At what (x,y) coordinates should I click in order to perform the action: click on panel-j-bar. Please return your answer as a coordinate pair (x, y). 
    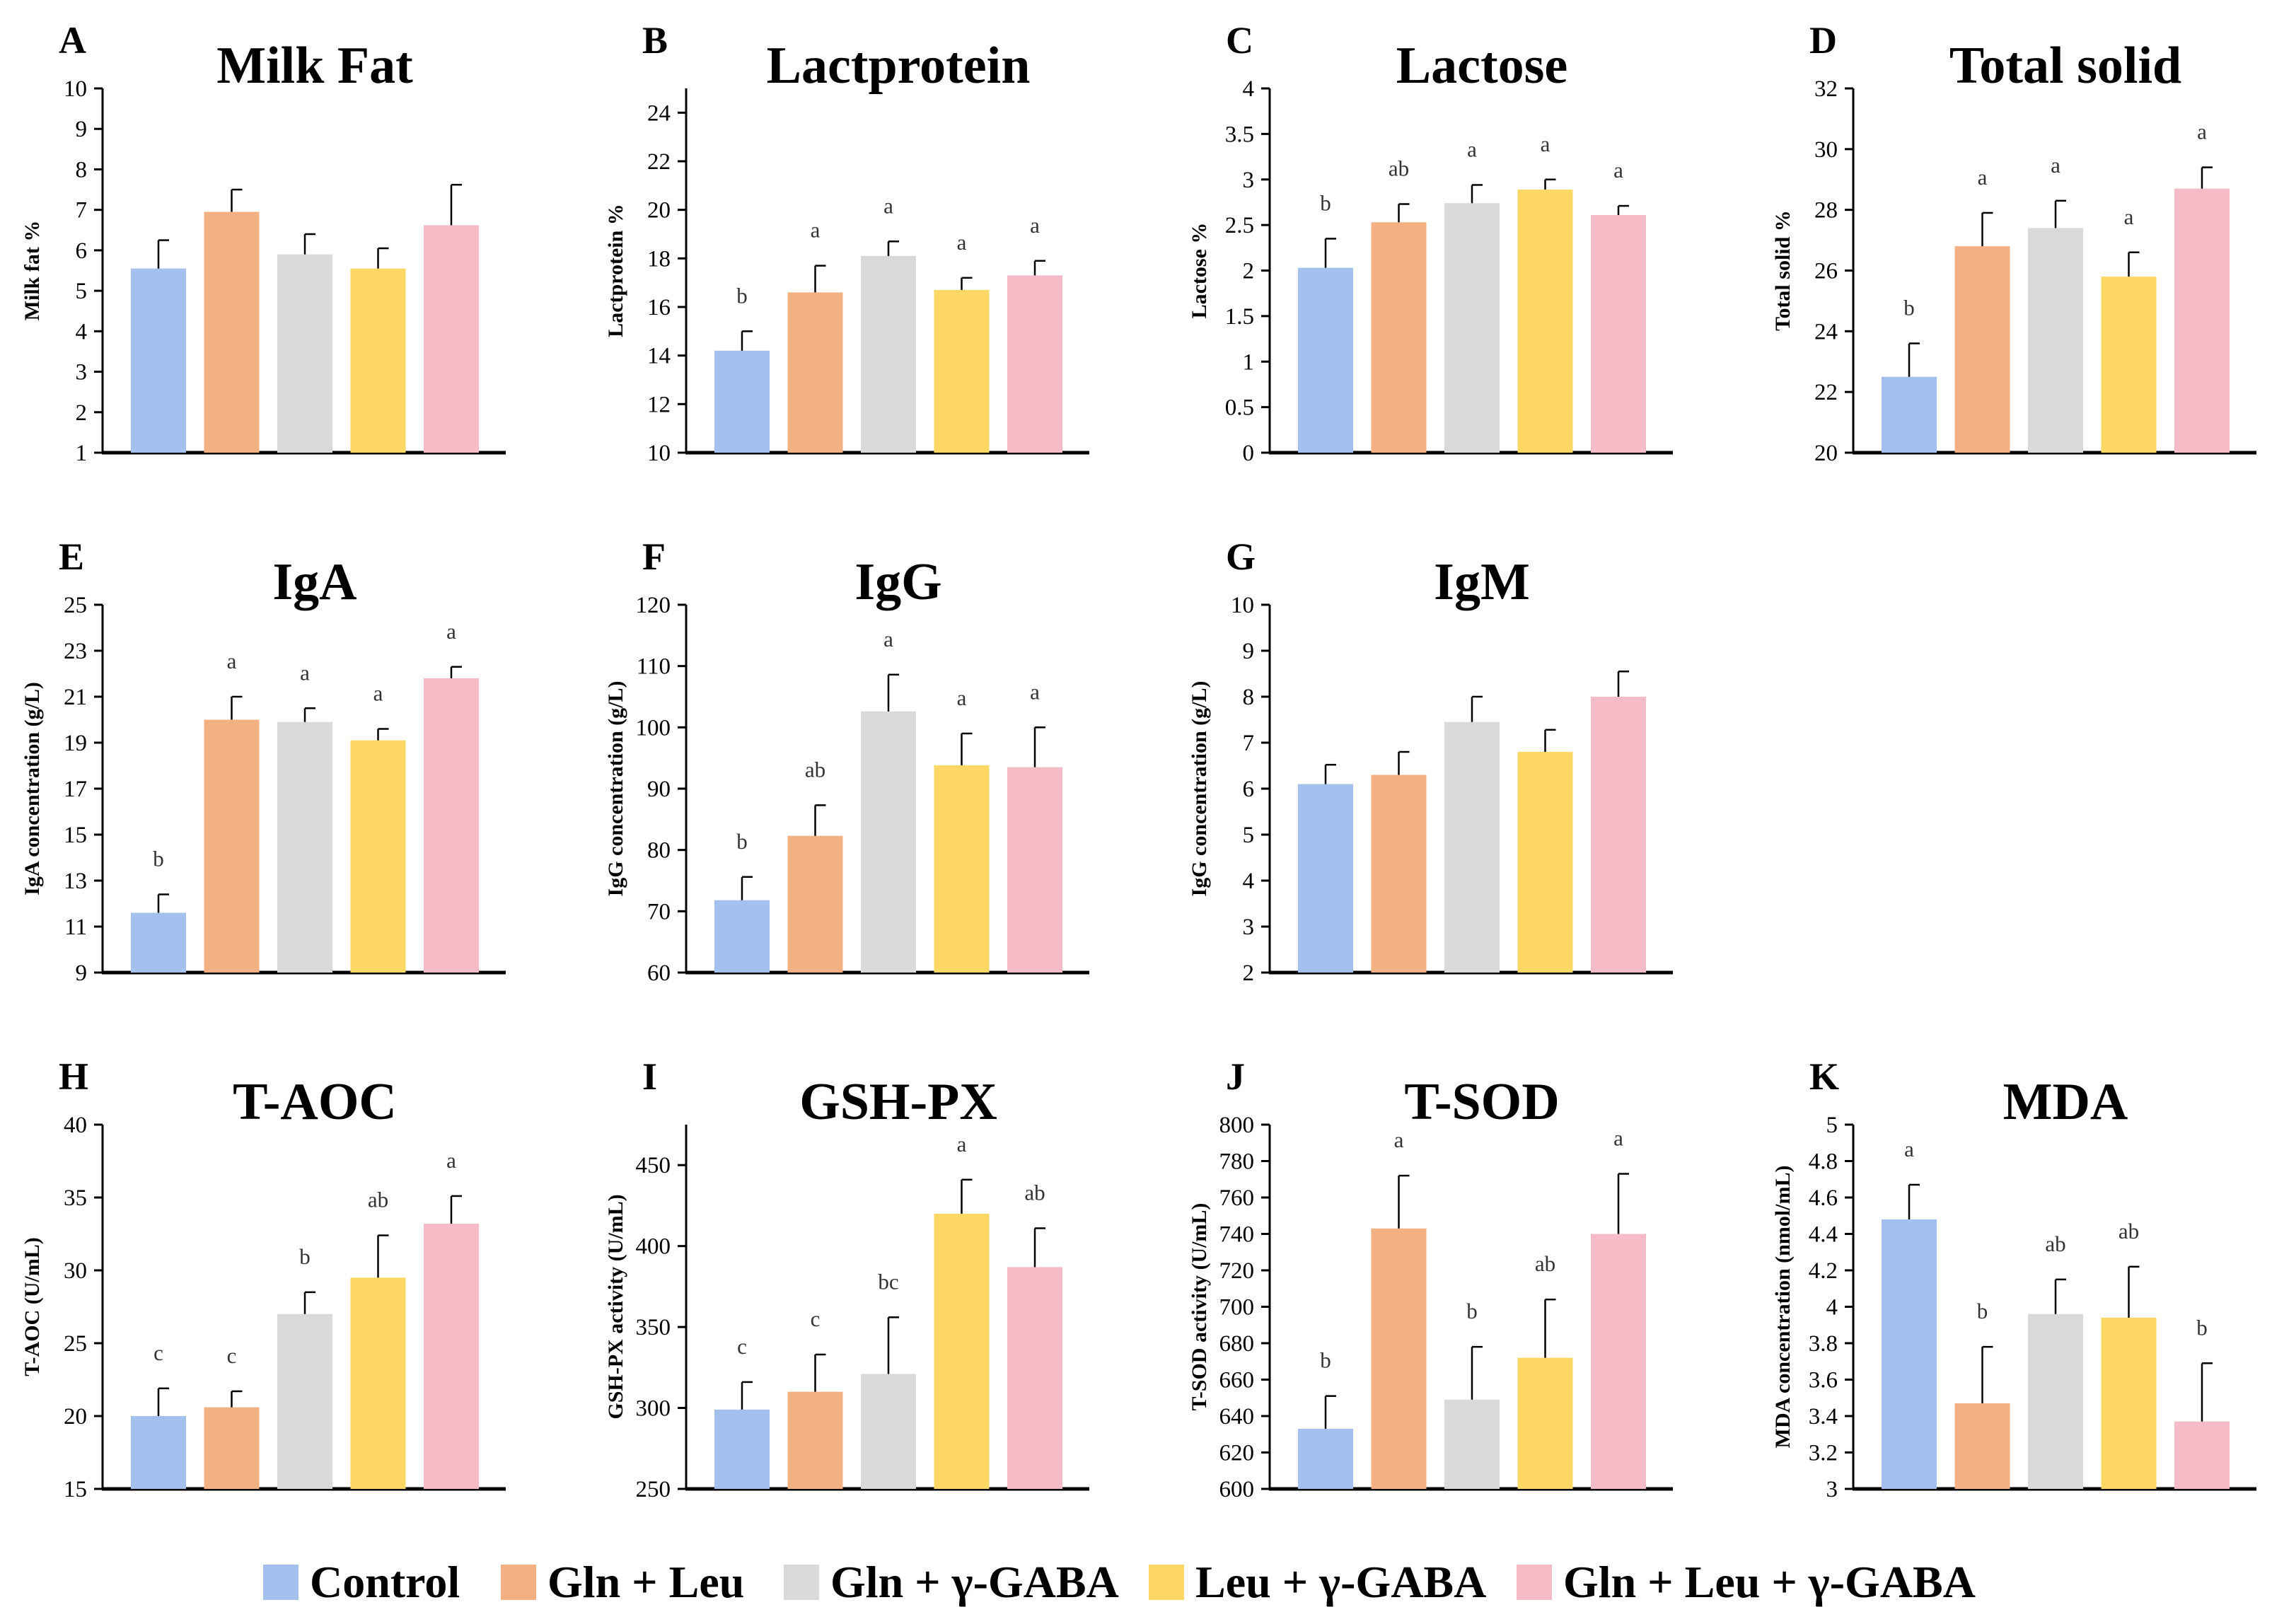
    Looking at the image, I should click on (1618, 1361).